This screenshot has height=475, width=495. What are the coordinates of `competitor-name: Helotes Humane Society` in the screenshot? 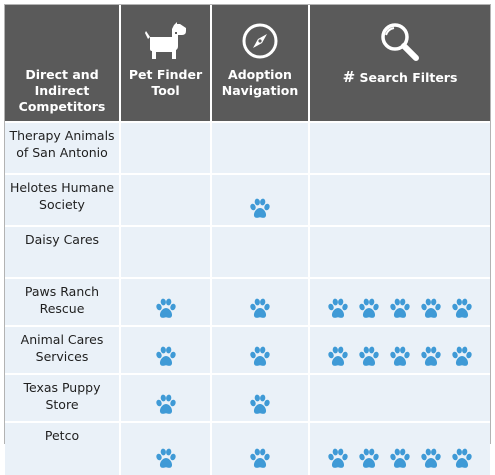 It's located at (62, 196).